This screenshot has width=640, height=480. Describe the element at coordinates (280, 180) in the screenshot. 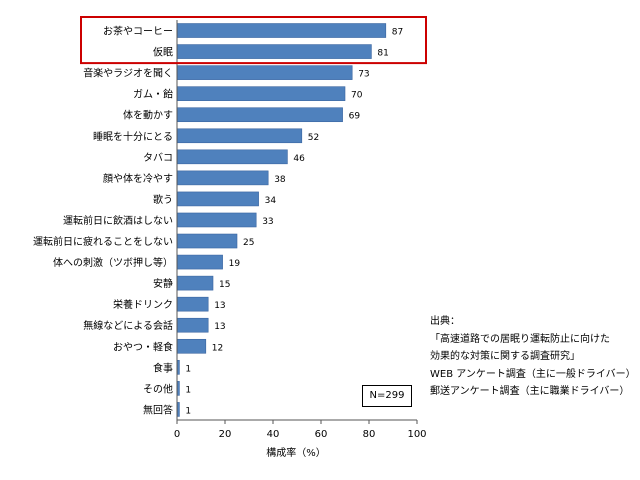

I see `data-label: 38` at that location.